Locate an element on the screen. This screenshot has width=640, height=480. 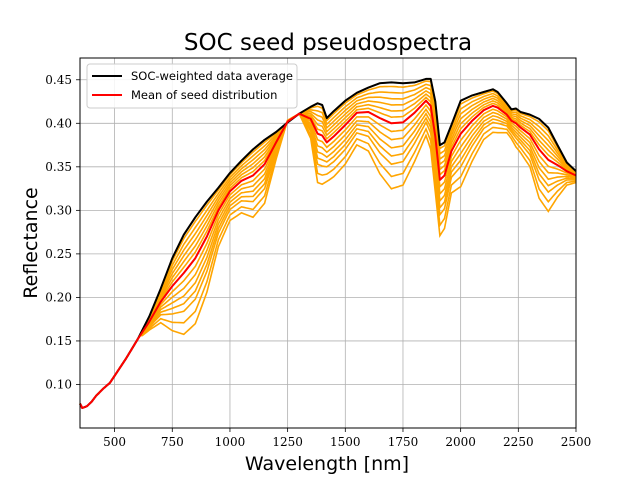
x-tick-label: 1500 is located at coordinates (345, 442).